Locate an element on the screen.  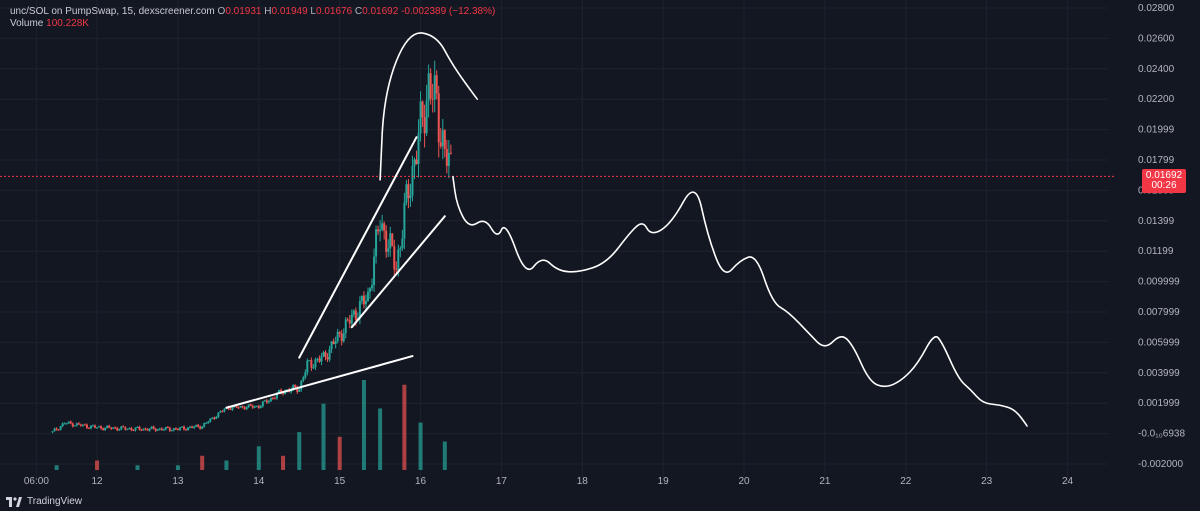
y-tick-label: 0.02800 is located at coordinates (1156, 8).